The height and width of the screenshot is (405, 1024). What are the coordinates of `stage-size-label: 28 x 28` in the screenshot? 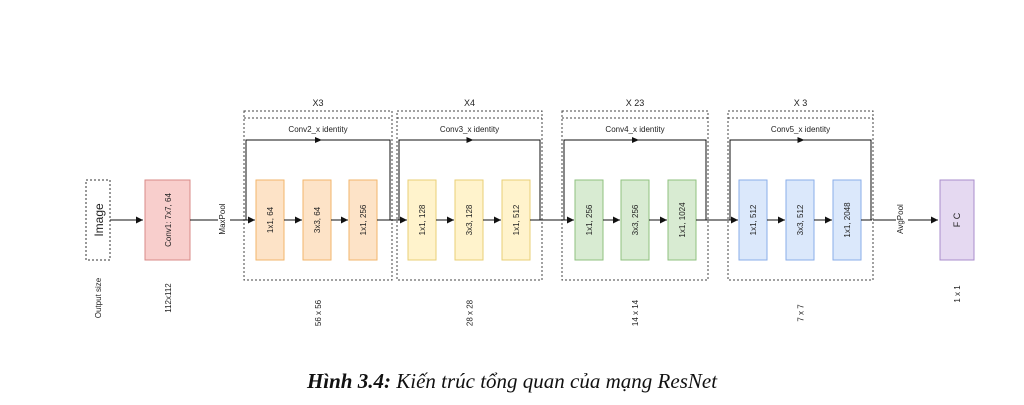 It's located at (470, 312).